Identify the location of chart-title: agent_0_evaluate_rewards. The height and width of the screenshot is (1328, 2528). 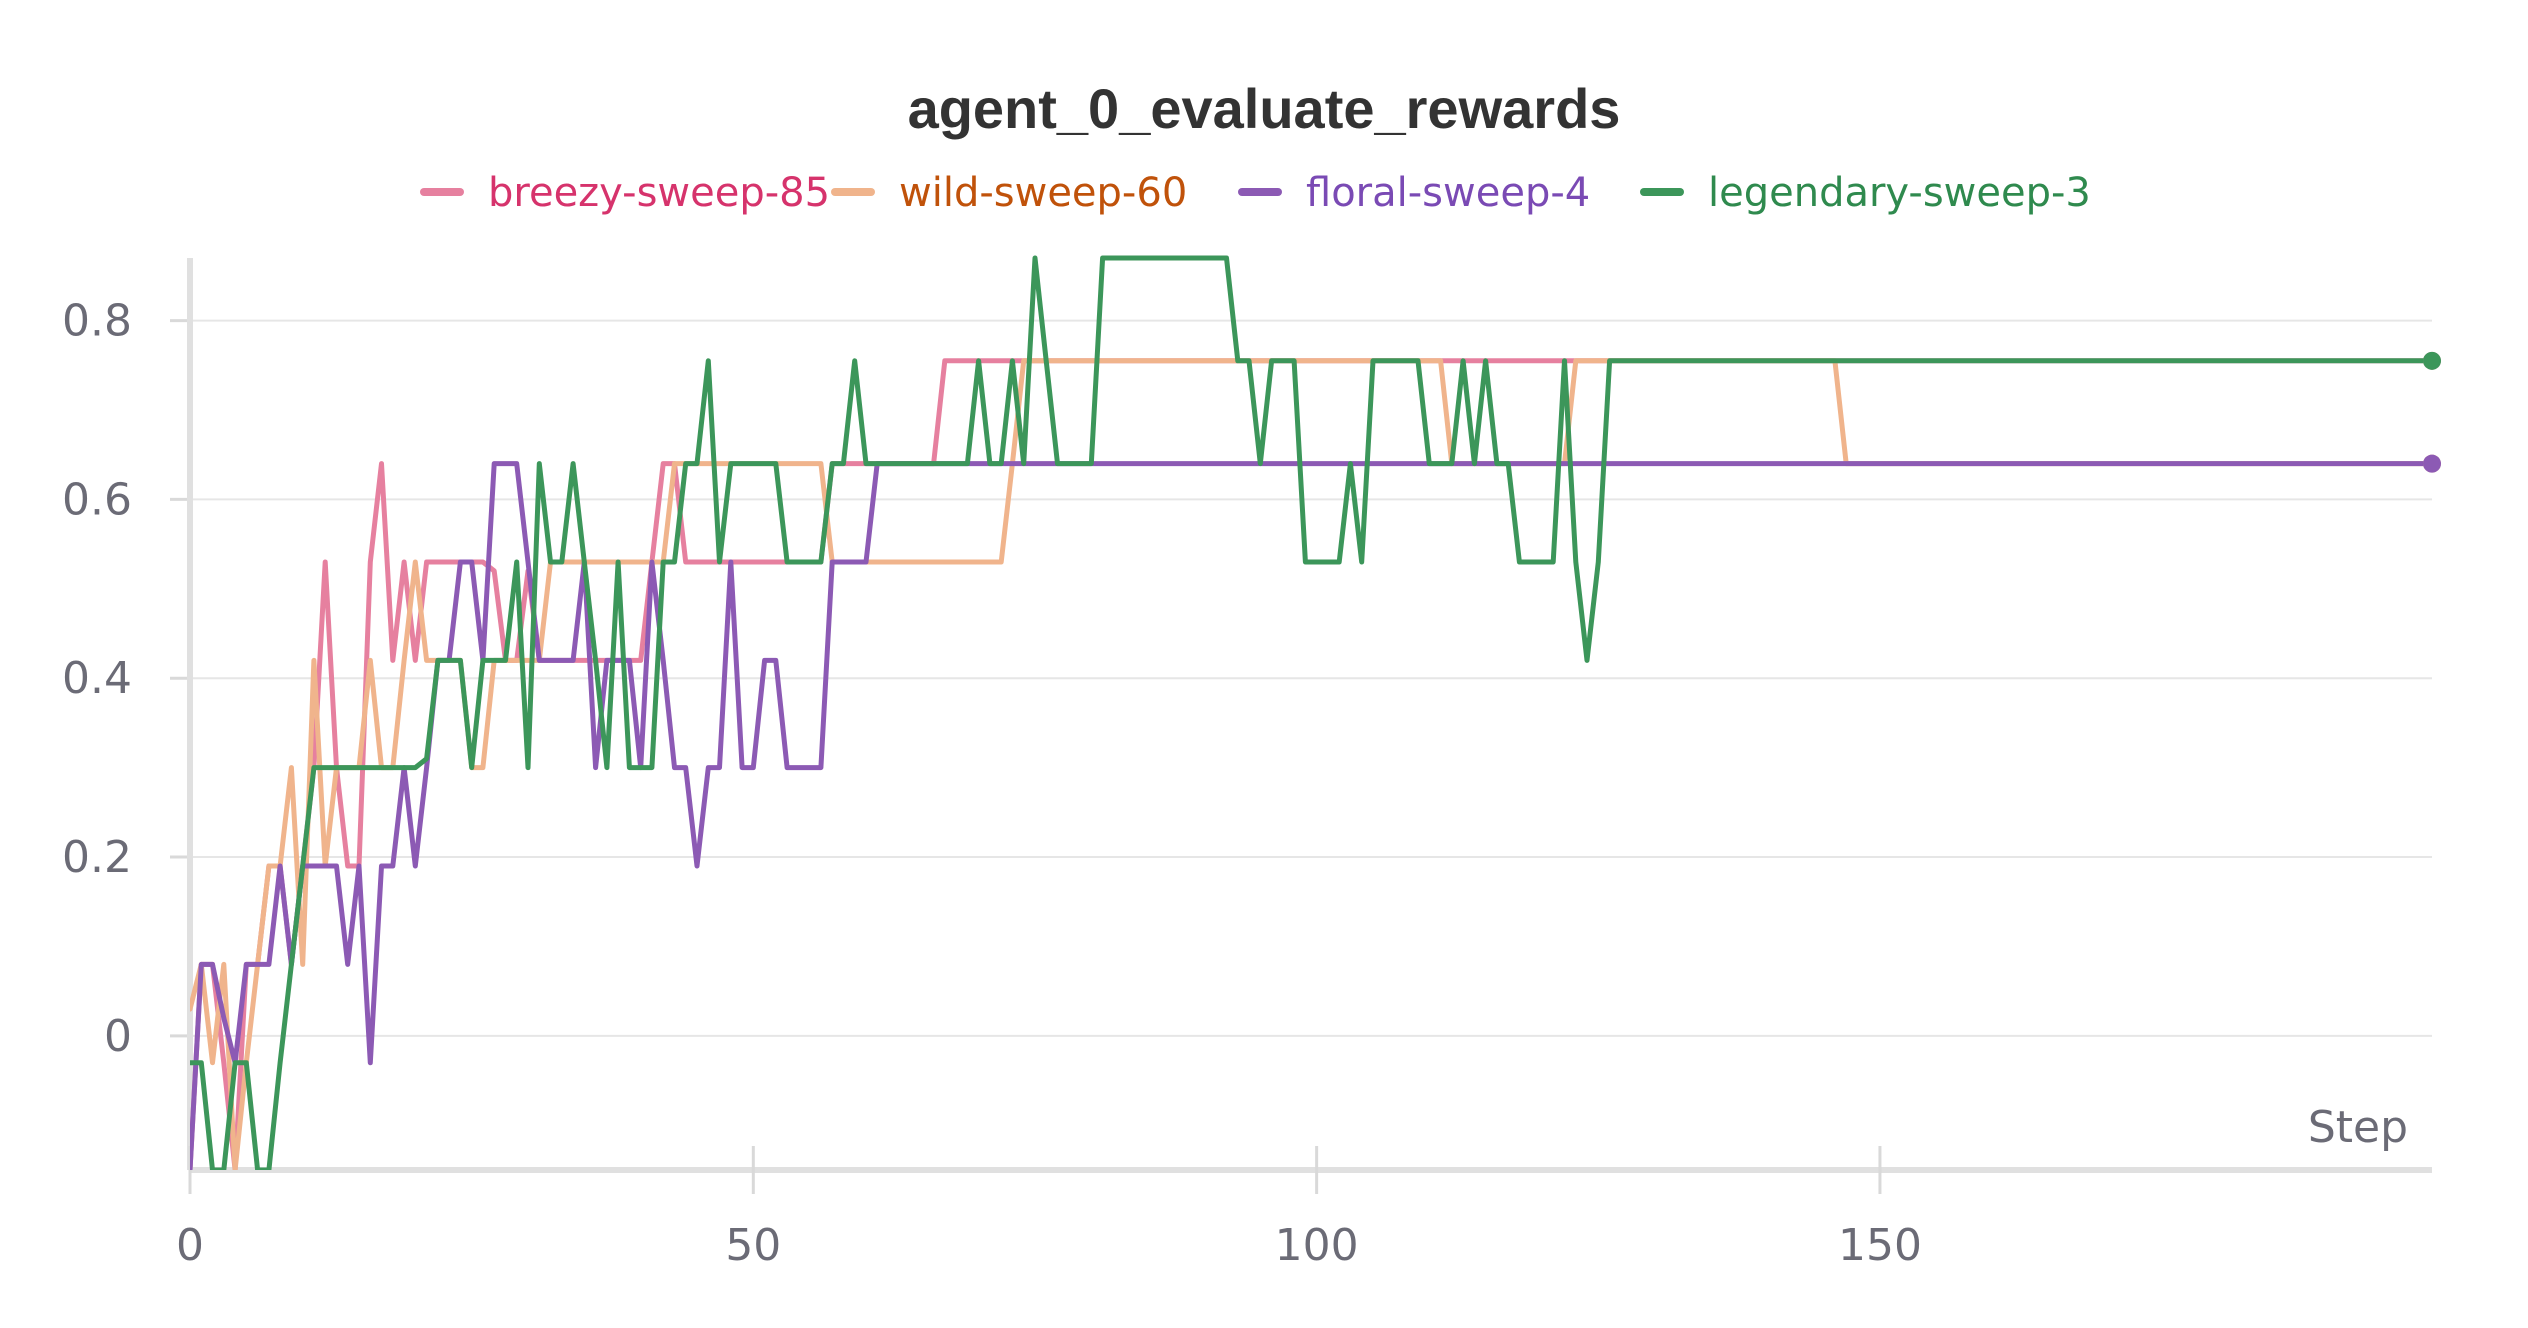
(1264, 108).